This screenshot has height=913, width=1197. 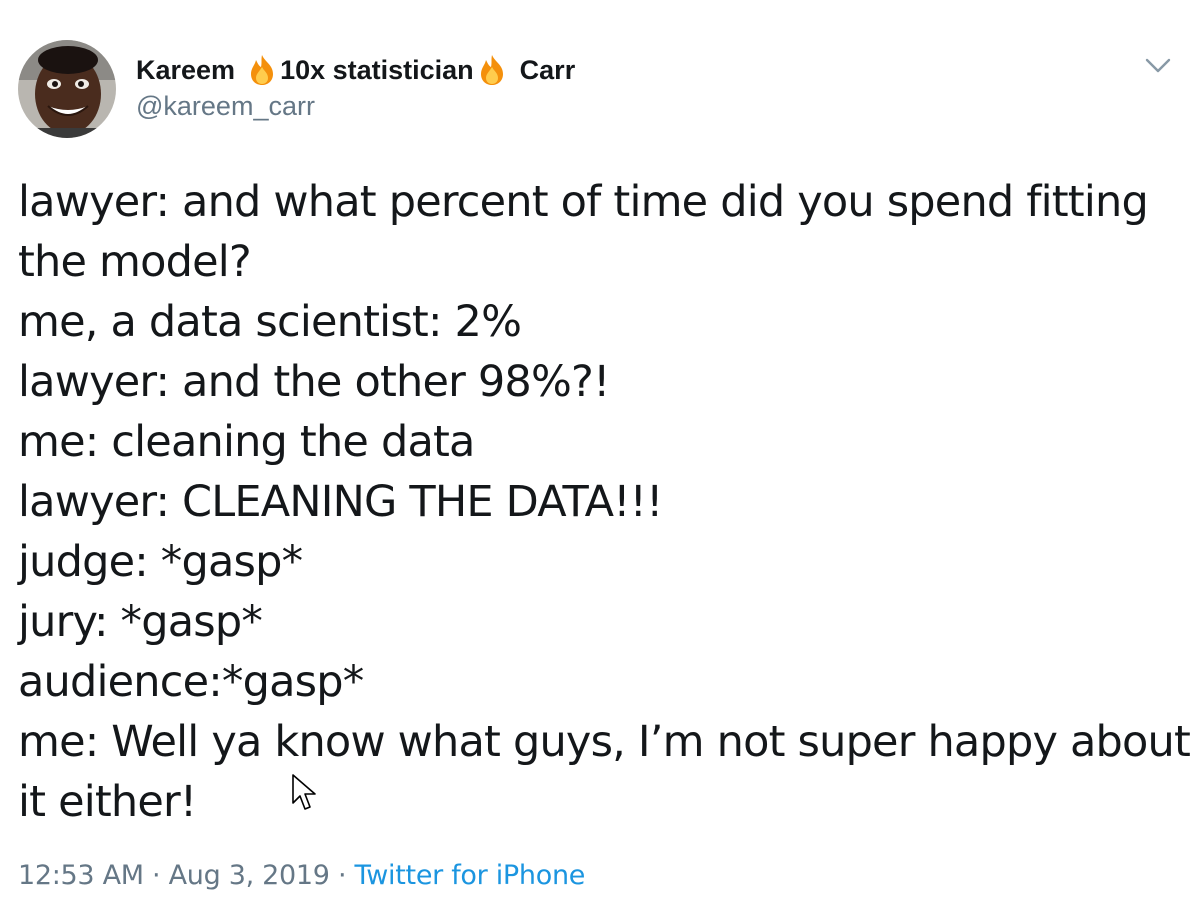 What do you see at coordinates (270, 322) in the screenshot?
I see `tweet-line: me, a data scientist: 2%` at bounding box center [270, 322].